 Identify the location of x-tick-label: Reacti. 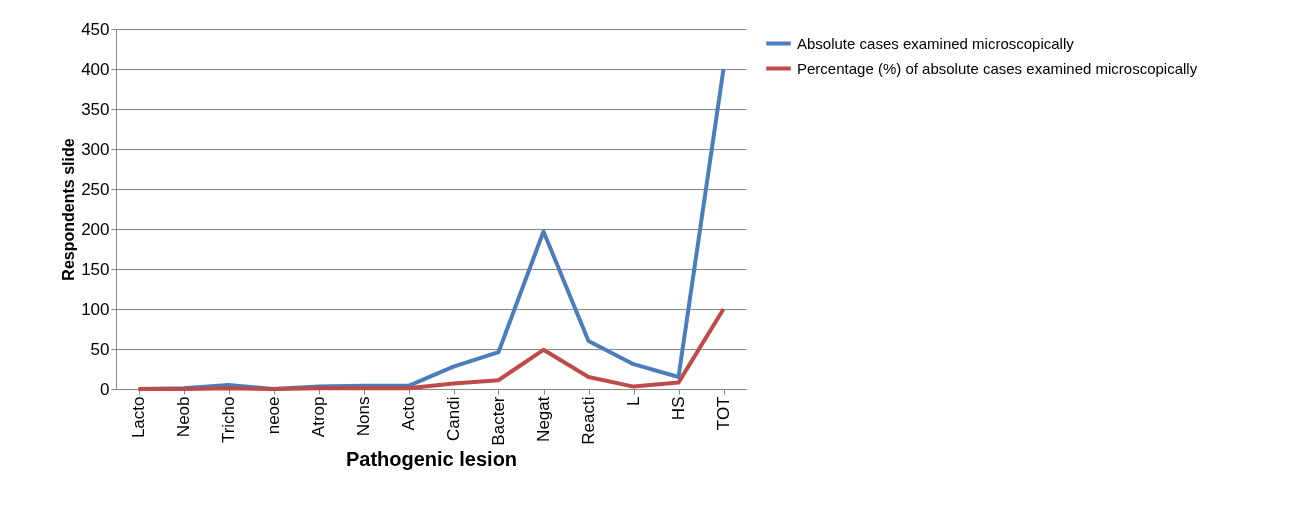
(588, 420).